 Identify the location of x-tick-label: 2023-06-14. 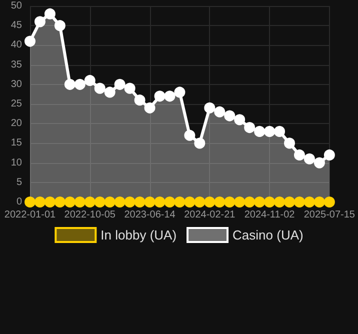
(150, 215).